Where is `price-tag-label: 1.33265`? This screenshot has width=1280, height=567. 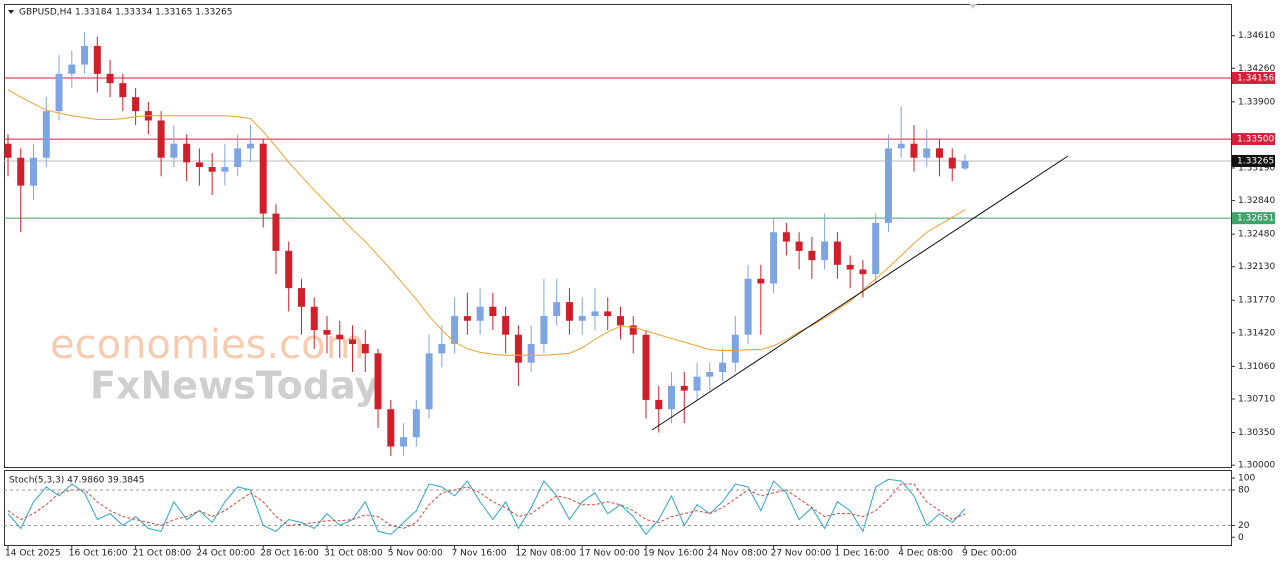
price-tag-label: 1.33265 is located at coordinates (1255, 161).